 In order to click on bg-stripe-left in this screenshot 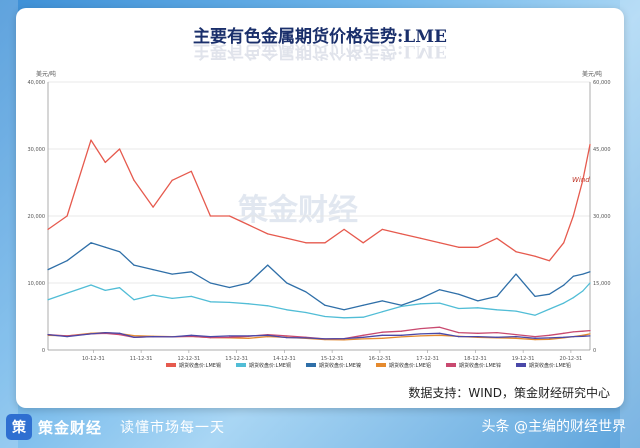, I will do `click(9, 224)`.